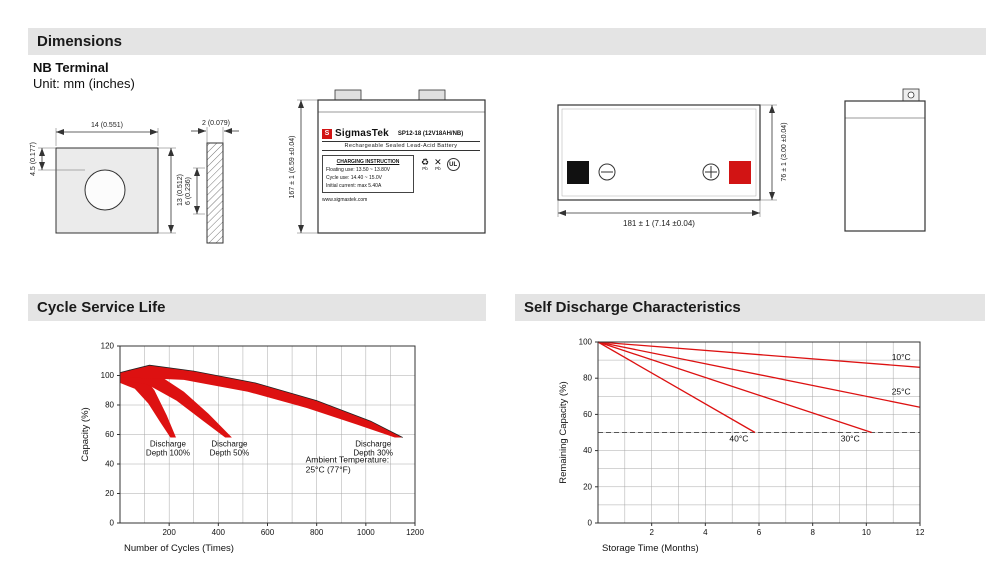  What do you see at coordinates (84, 83) in the screenshot?
I see `unit-note: Unit: mm (inches)` at bounding box center [84, 83].